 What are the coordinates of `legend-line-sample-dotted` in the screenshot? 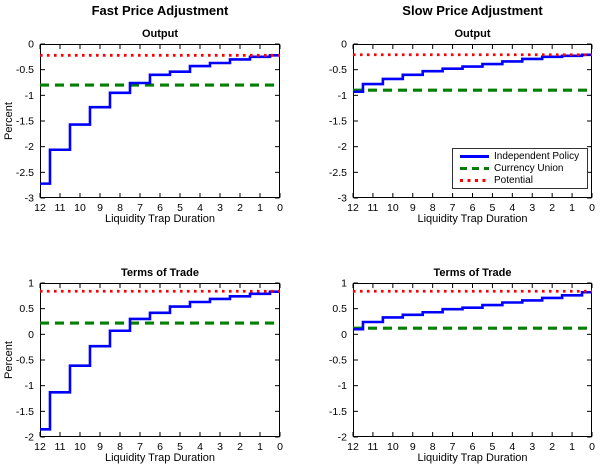 It's located at (474, 180).